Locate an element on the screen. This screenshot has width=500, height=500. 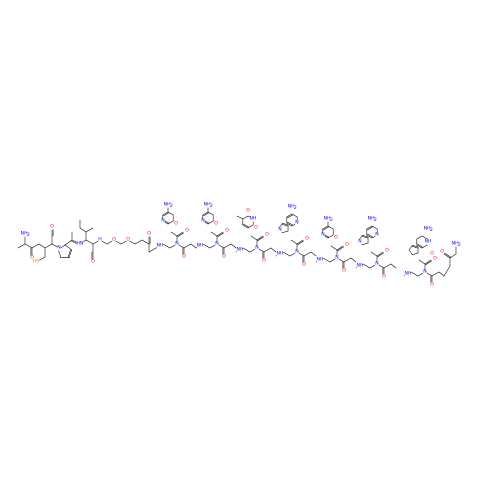
bond-16-double is located at coordinates (69, 253).